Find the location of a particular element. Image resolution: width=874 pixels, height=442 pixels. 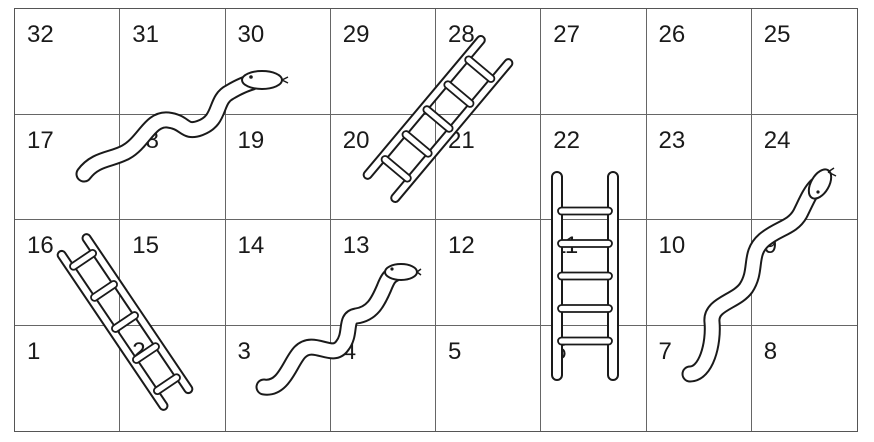

square-number: 29 is located at coordinates (356, 34).